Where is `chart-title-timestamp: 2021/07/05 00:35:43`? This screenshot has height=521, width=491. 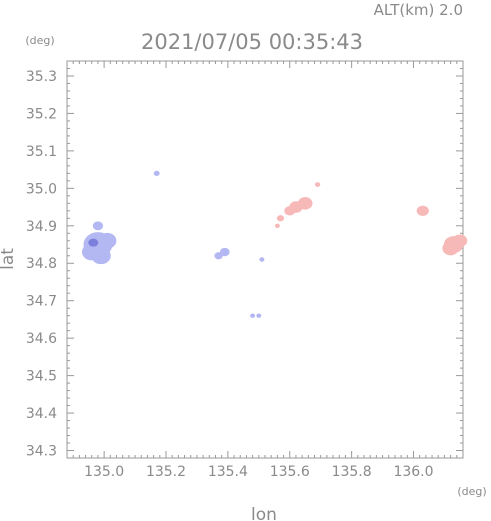 chart-title-timestamp: 2021/07/05 00:35:43 is located at coordinates (252, 42).